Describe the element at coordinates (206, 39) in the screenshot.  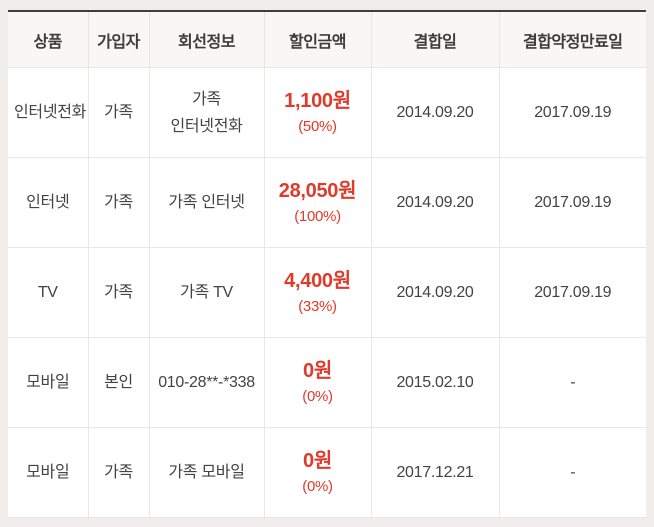
I see `column-header-line-info: 회선정보` at that location.